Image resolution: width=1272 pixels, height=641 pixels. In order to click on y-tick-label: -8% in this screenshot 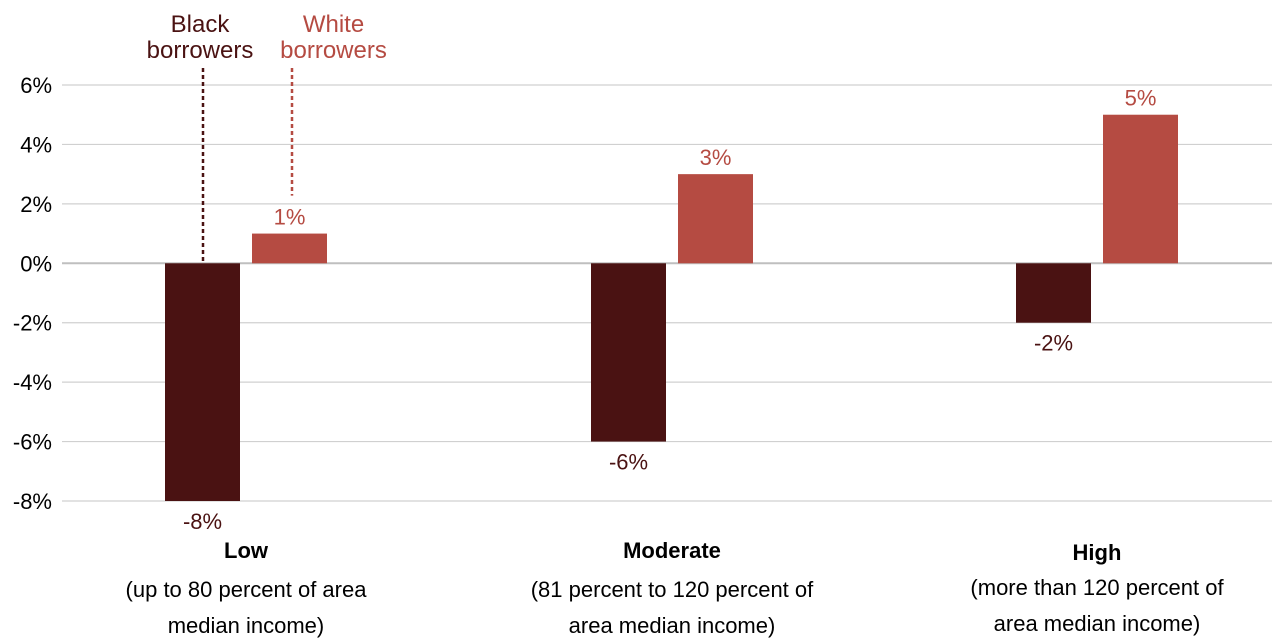, I will do `click(32, 501)`.